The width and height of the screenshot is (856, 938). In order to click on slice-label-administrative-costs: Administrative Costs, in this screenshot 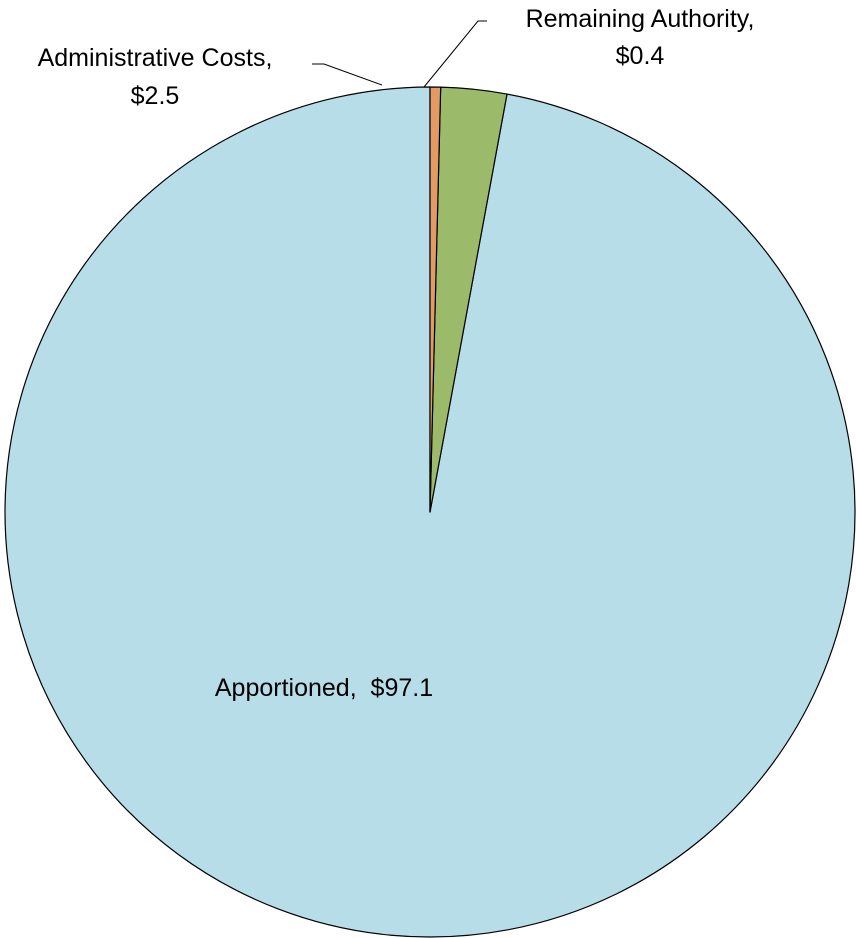, I will do `click(155, 58)`.